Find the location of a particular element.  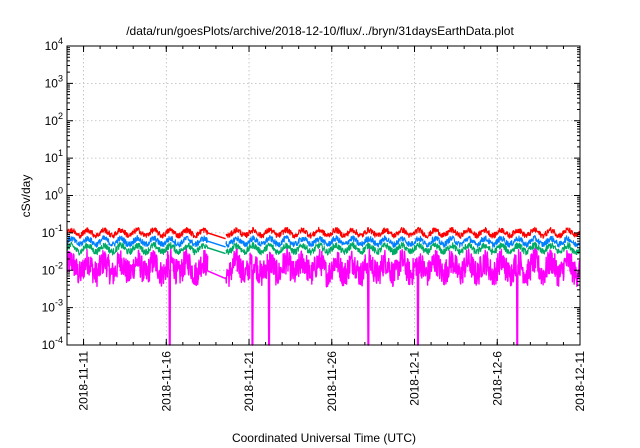

x-tick-label: 2018-12-1 is located at coordinates (415, 378).